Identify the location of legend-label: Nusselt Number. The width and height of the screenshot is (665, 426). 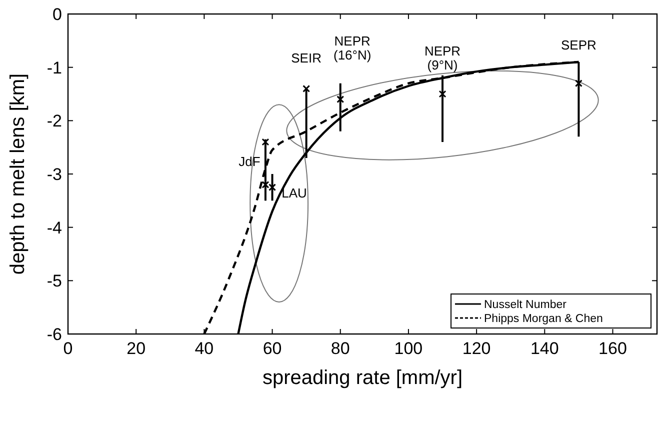
(525, 305).